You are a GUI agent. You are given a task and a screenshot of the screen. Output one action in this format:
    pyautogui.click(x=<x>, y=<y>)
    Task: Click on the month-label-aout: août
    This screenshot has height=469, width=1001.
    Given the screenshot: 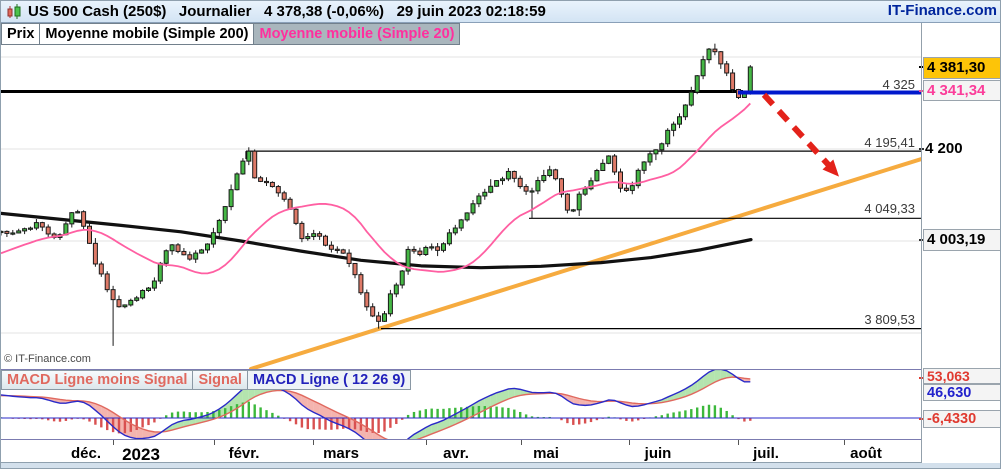 What is the action you would take?
    pyautogui.click(x=866, y=453)
    